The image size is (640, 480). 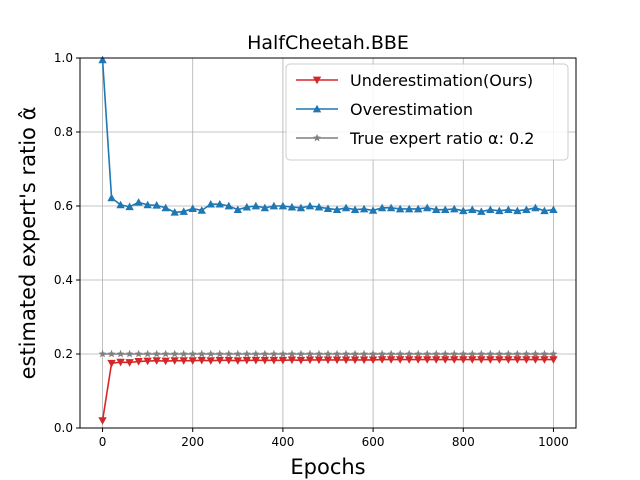 What do you see at coordinates (328, 43) in the screenshot?
I see `chart-title: HalfCheetah.BBE` at bounding box center [328, 43].